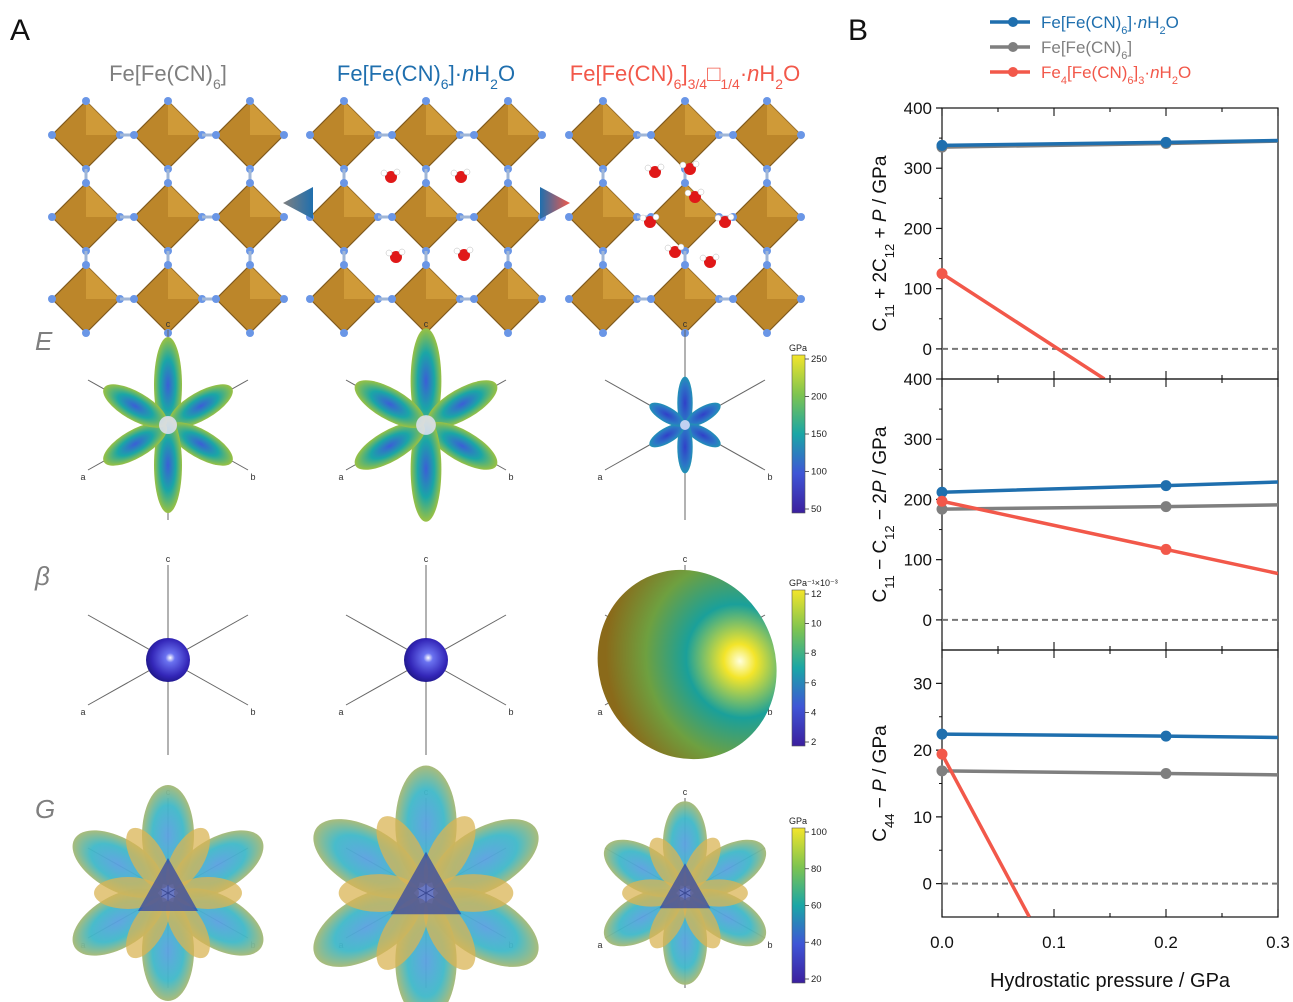 Image resolution: width=1293 pixels, height=1002 pixels. I want to click on colorbar-tick-label: 6, so click(813, 683).